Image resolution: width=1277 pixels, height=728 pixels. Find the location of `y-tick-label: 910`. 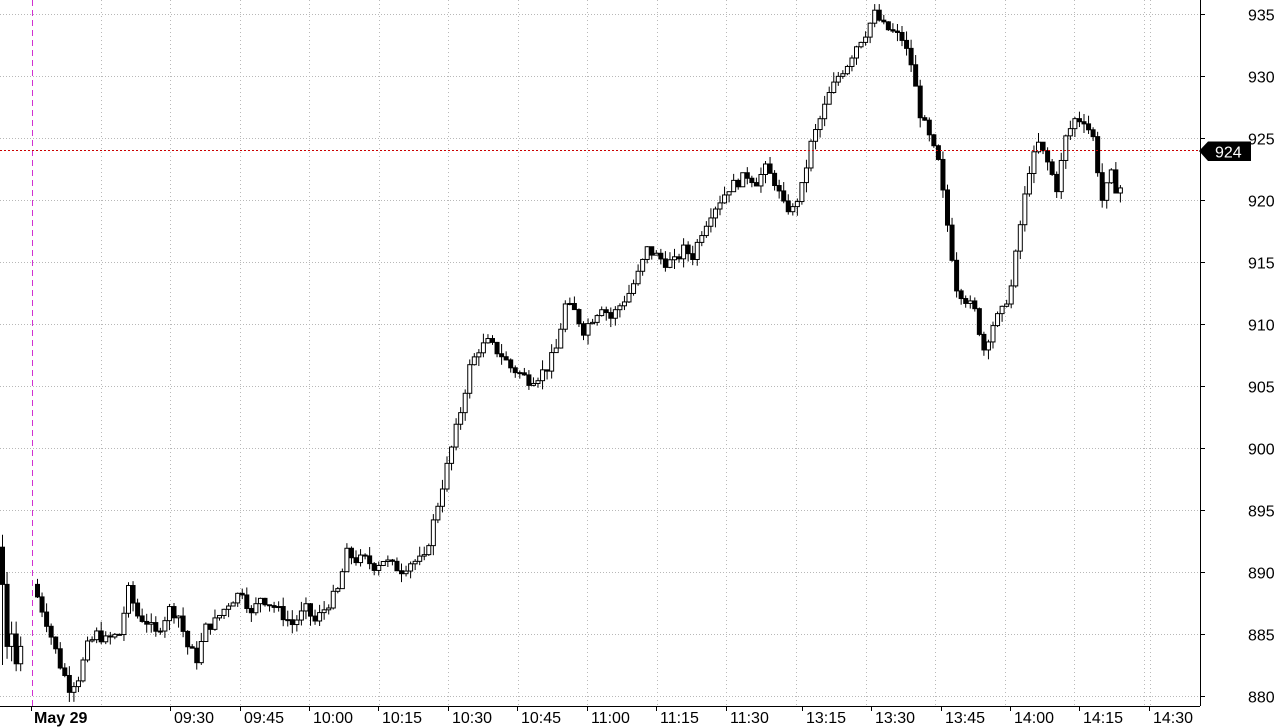

y-tick-label: 910 is located at coordinates (1261, 326).